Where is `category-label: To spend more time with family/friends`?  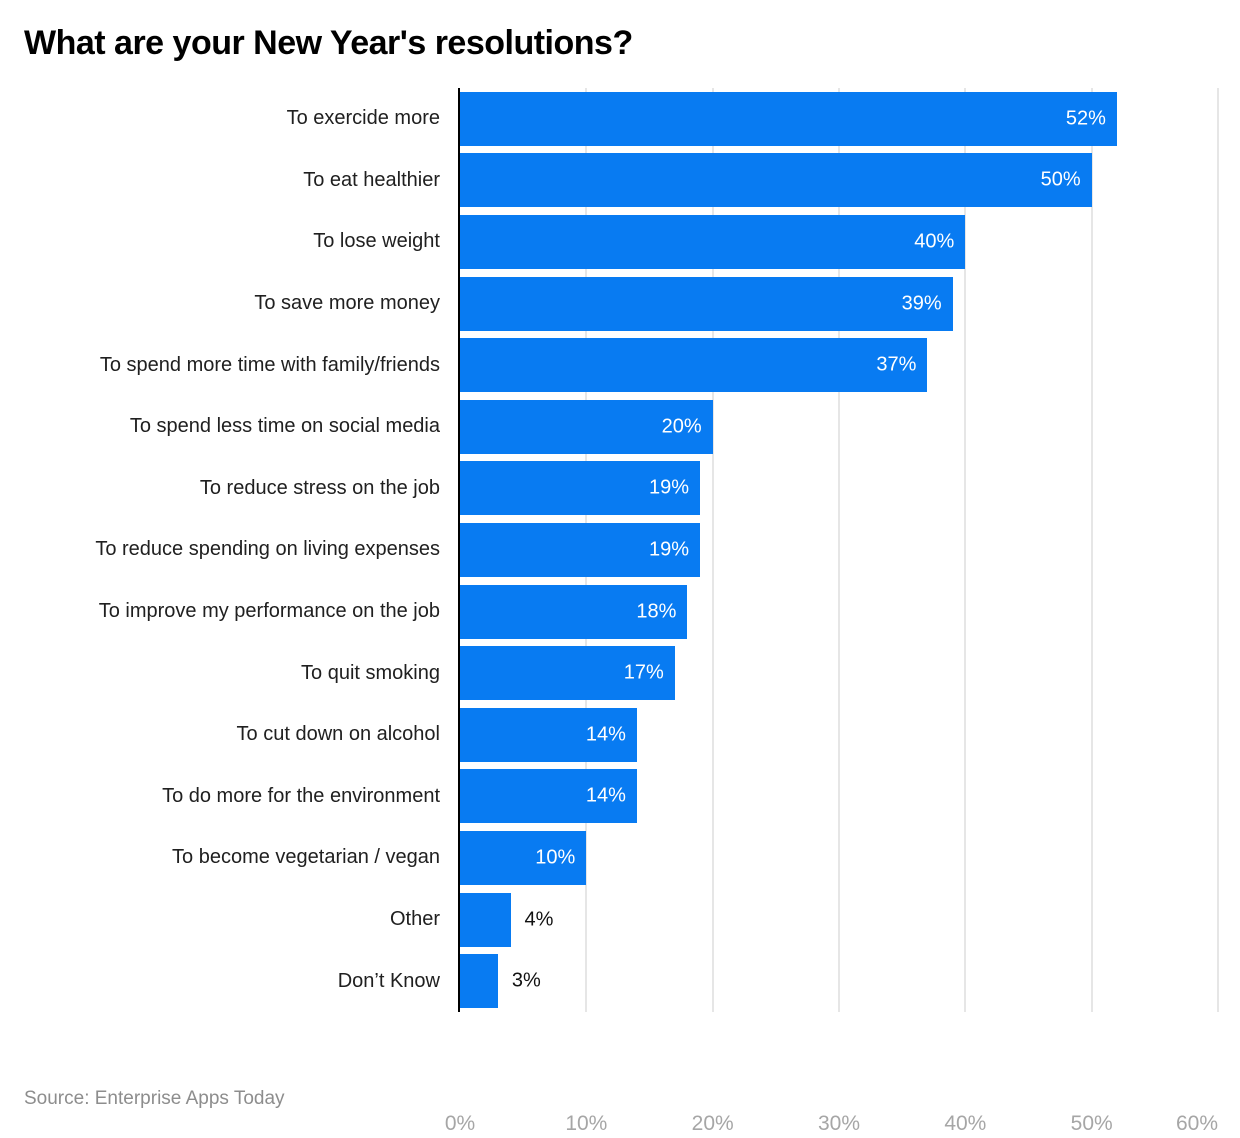 category-label: To spend more time with family/friends is located at coordinates (269, 364).